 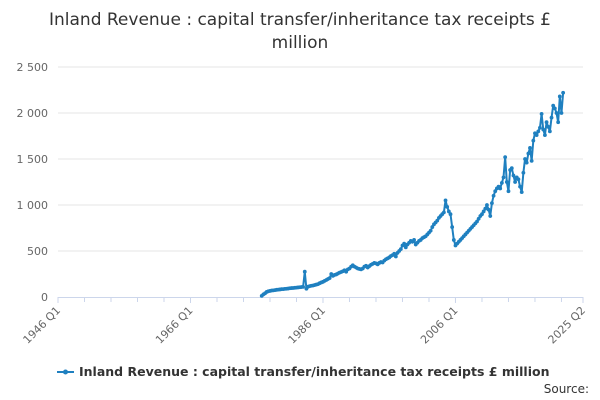 I want to click on y-tick-label: 500, so click(x=37, y=251).